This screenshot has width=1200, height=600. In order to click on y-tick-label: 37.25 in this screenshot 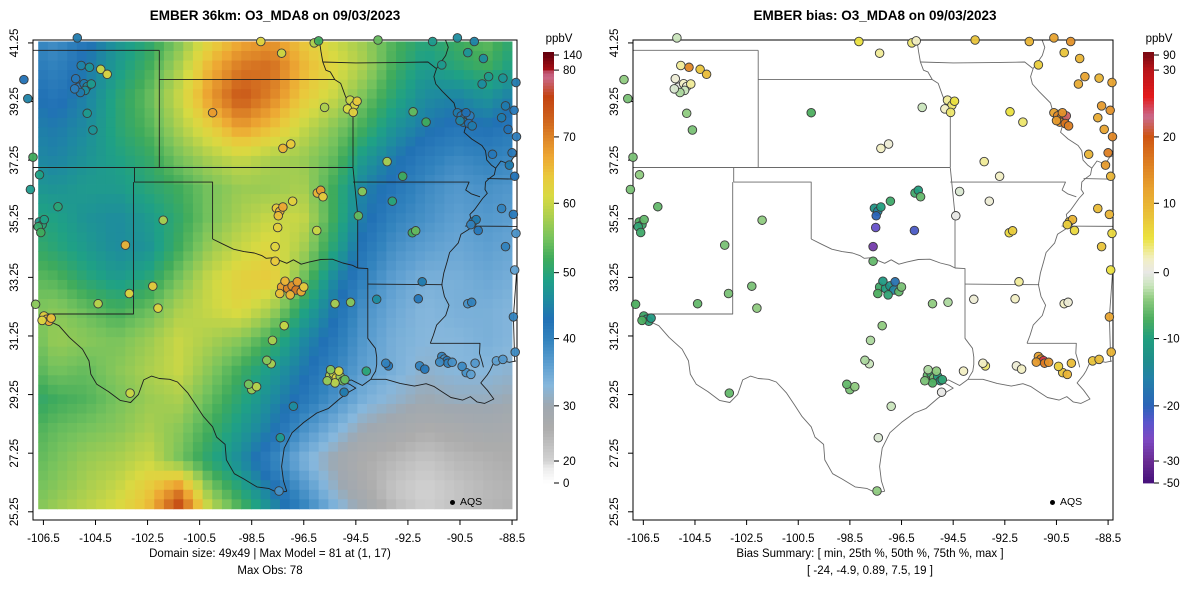, I will do `click(15, 160)`.